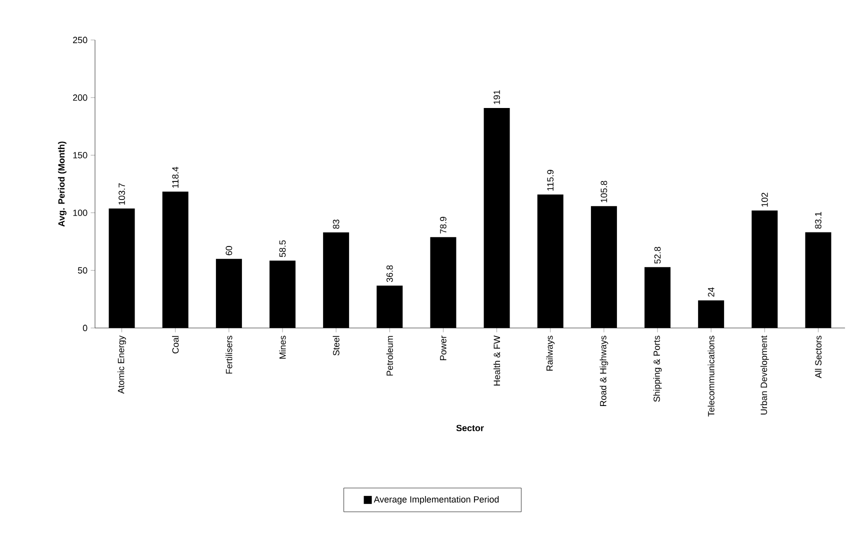  I want to click on x-tick-label: Road & Highways, so click(604, 371).